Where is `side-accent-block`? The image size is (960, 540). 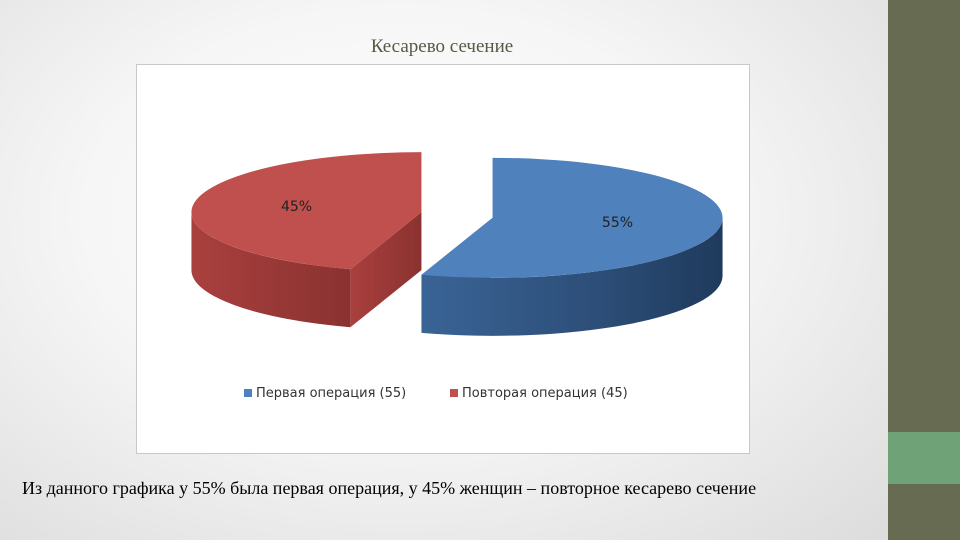
side-accent-block is located at coordinates (924, 458).